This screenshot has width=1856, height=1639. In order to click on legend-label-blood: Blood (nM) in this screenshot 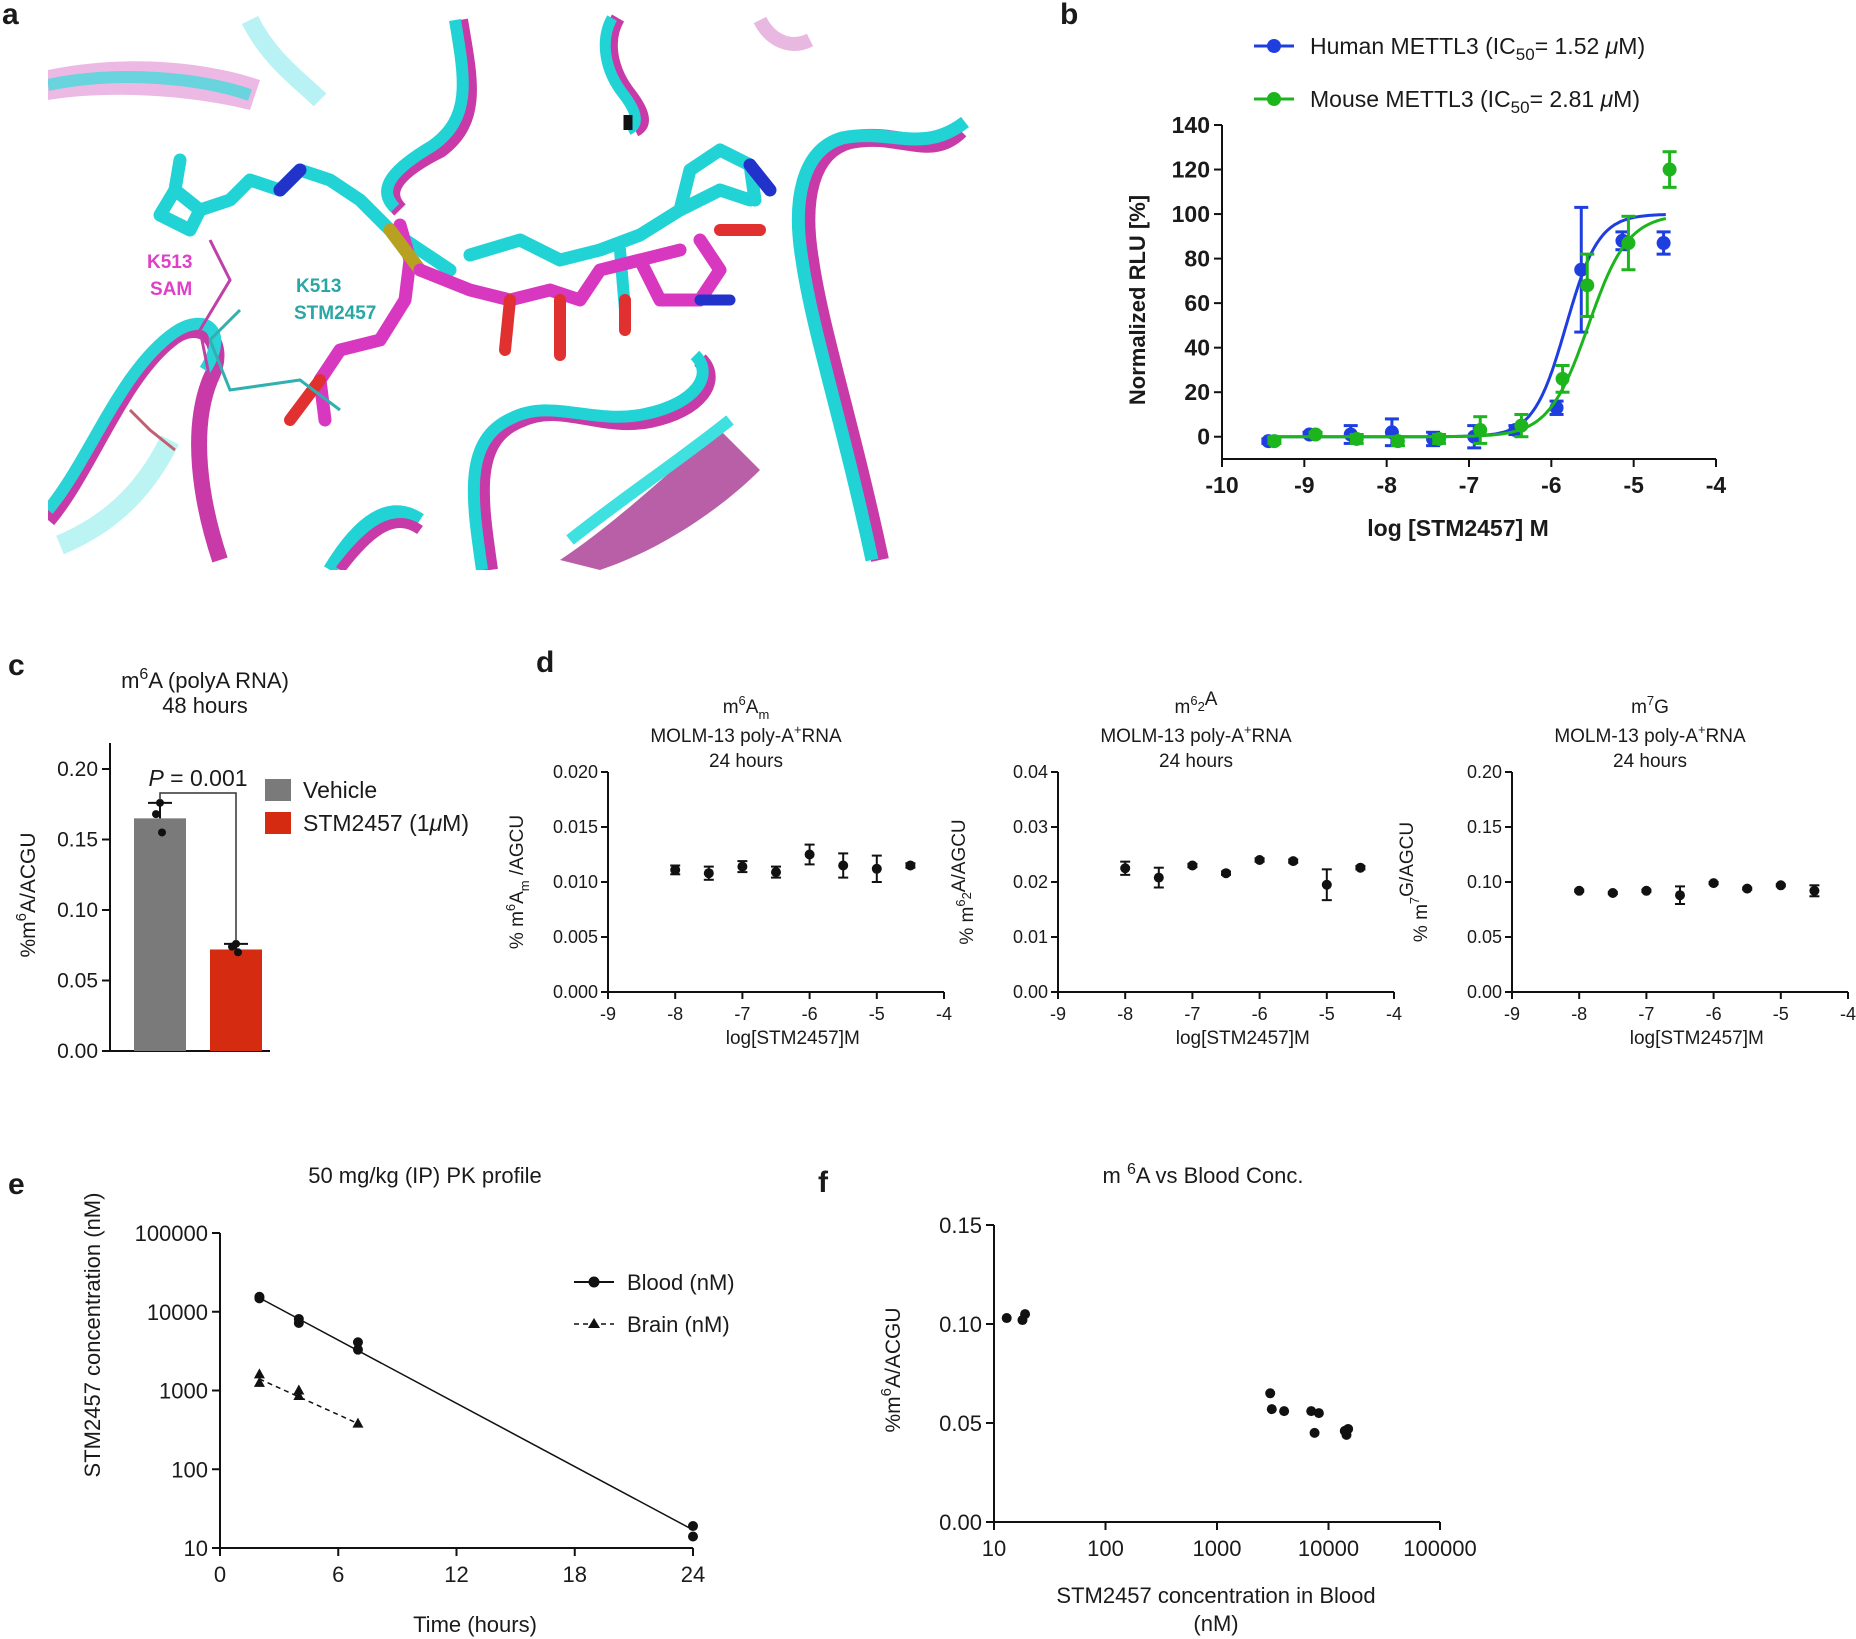, I will do `click(681, 1282)`.